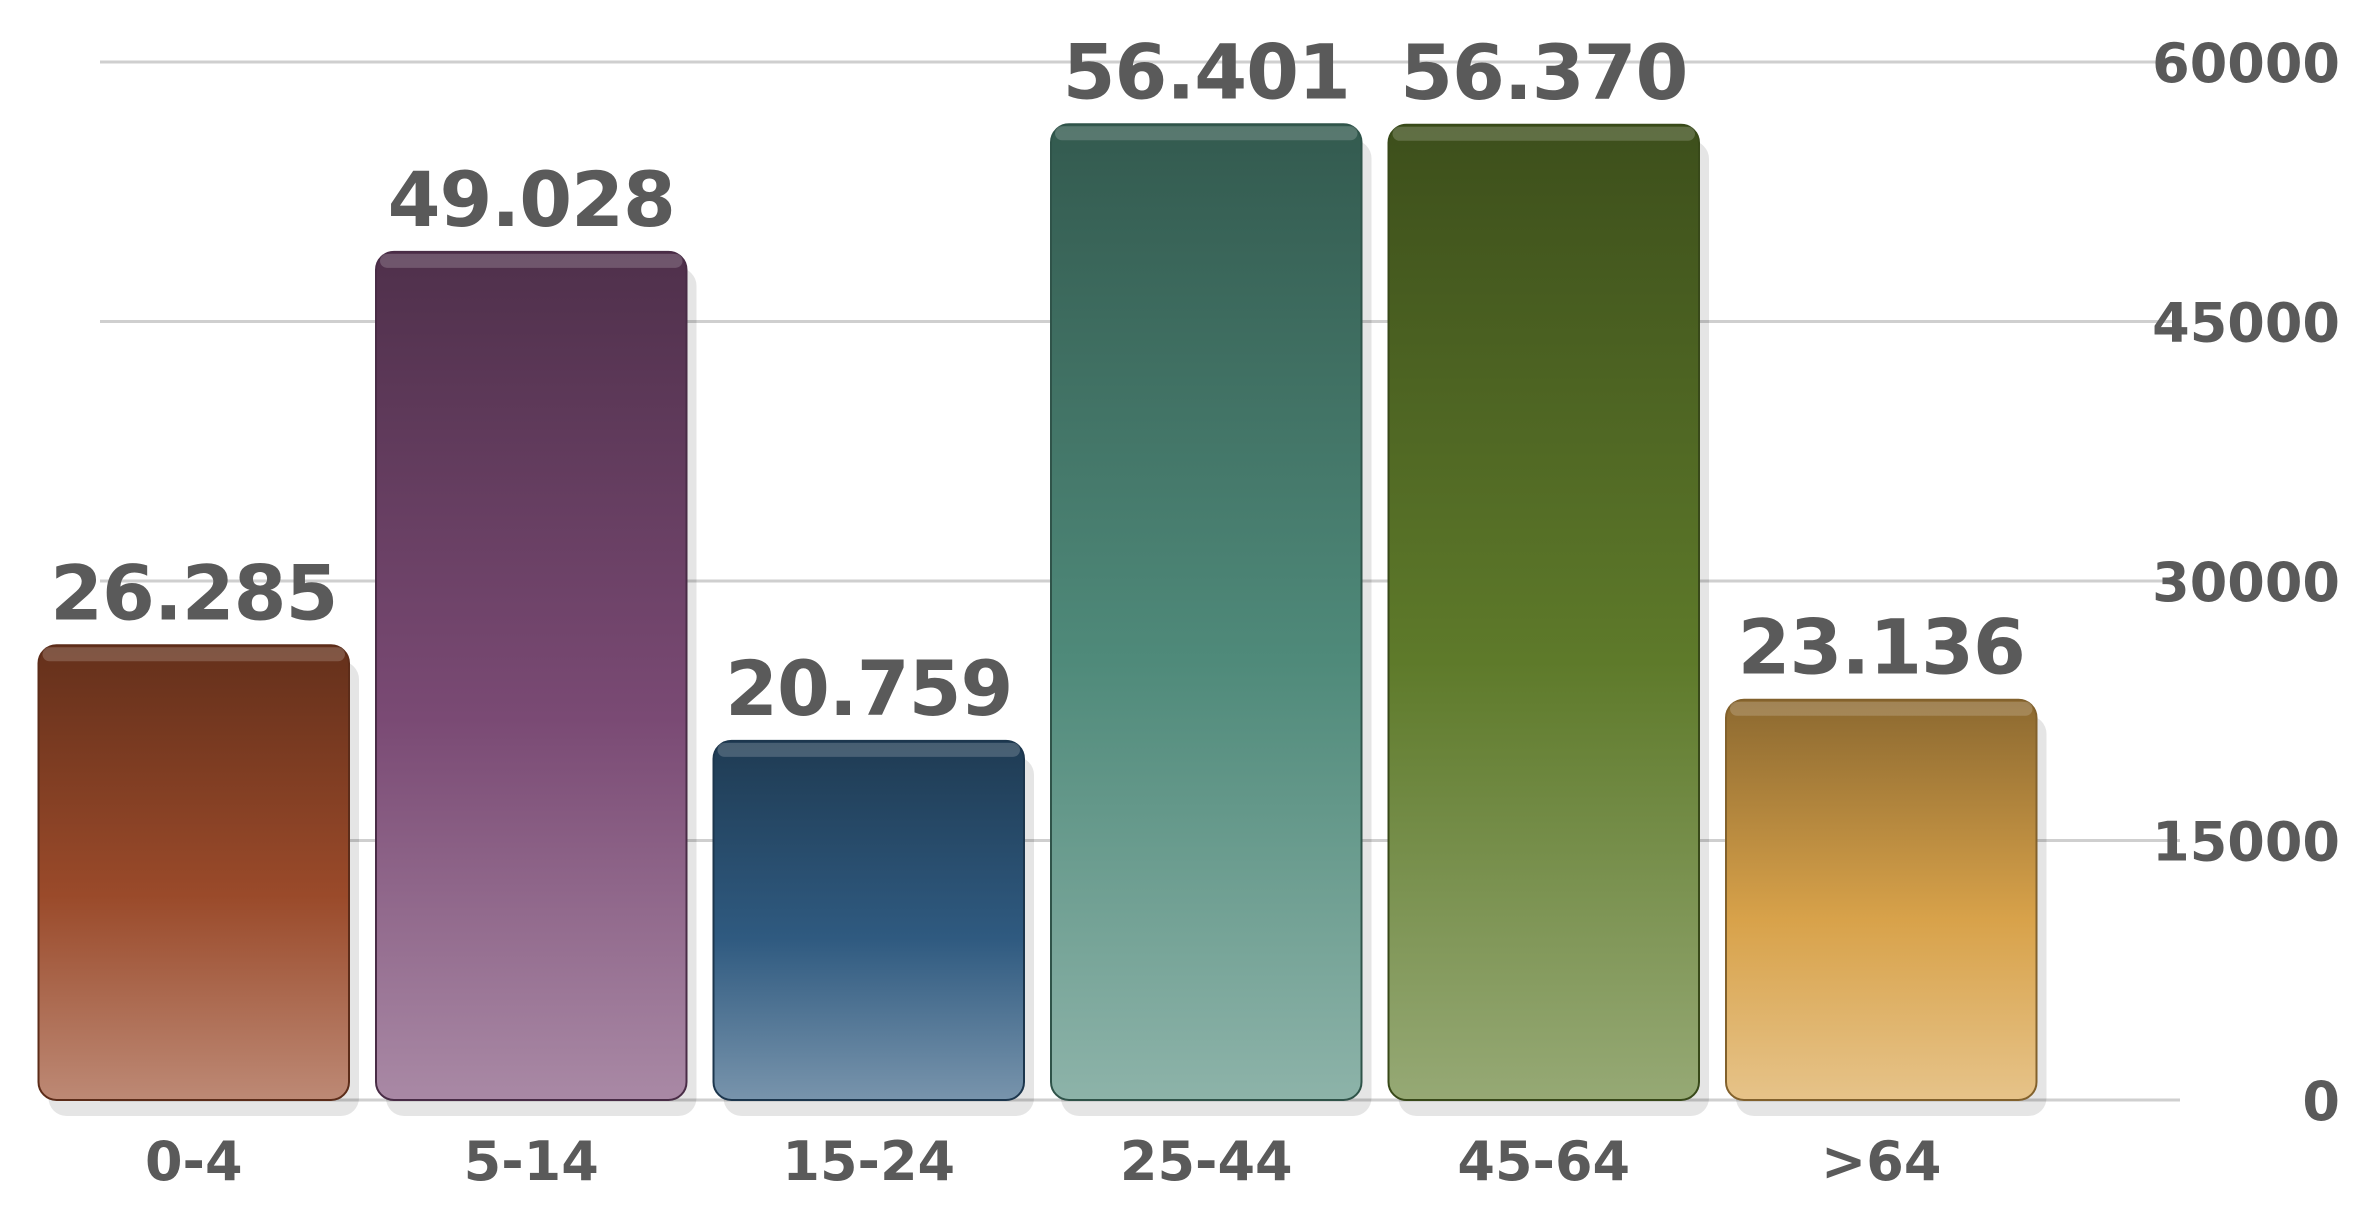  Describe the element at coordinates (2246, 323) in the screenshot. I see `y-tick-label: 45000` at that location.